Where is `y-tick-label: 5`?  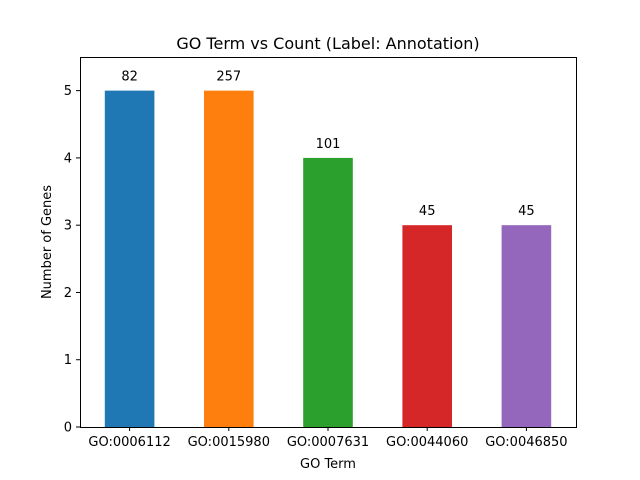 y-tick-label: 5 is located at coordinates (68, 91).